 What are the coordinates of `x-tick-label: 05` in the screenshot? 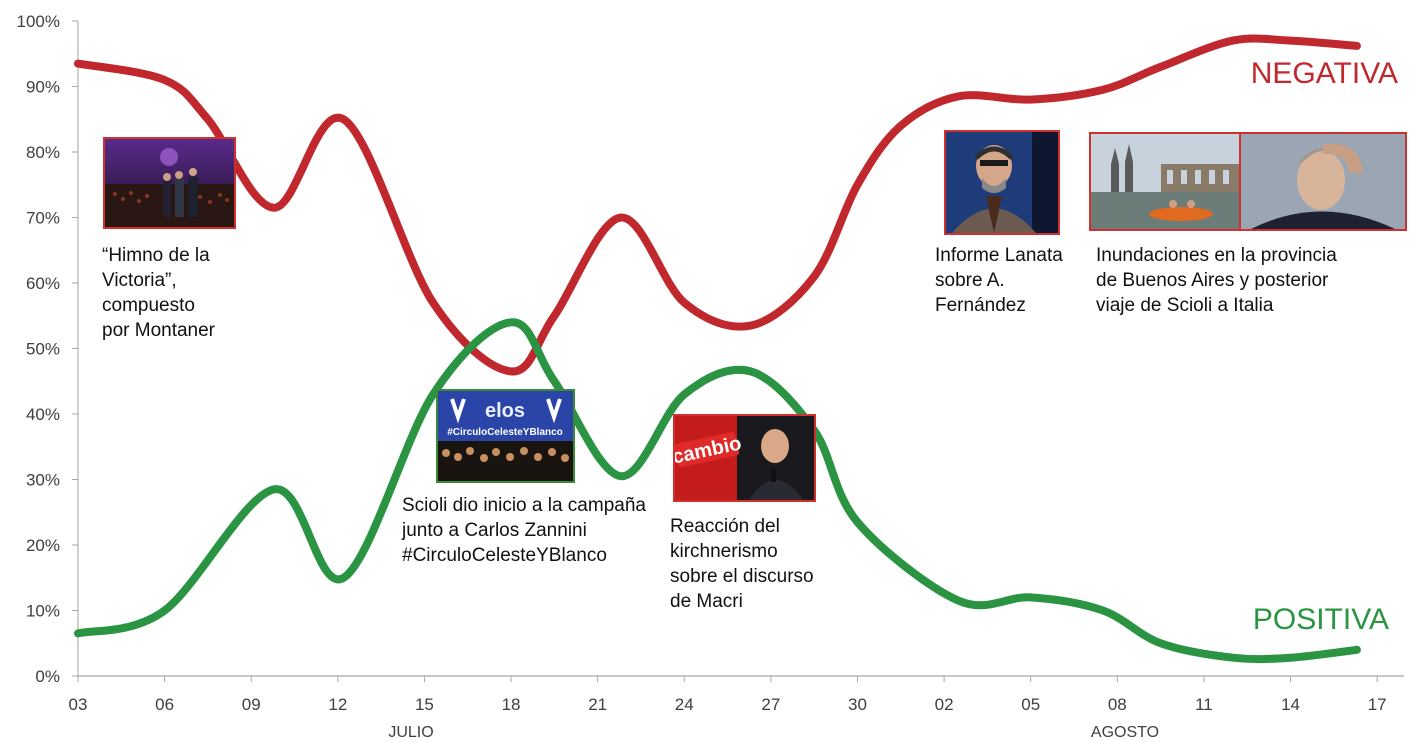 It's located at (1030, 704).